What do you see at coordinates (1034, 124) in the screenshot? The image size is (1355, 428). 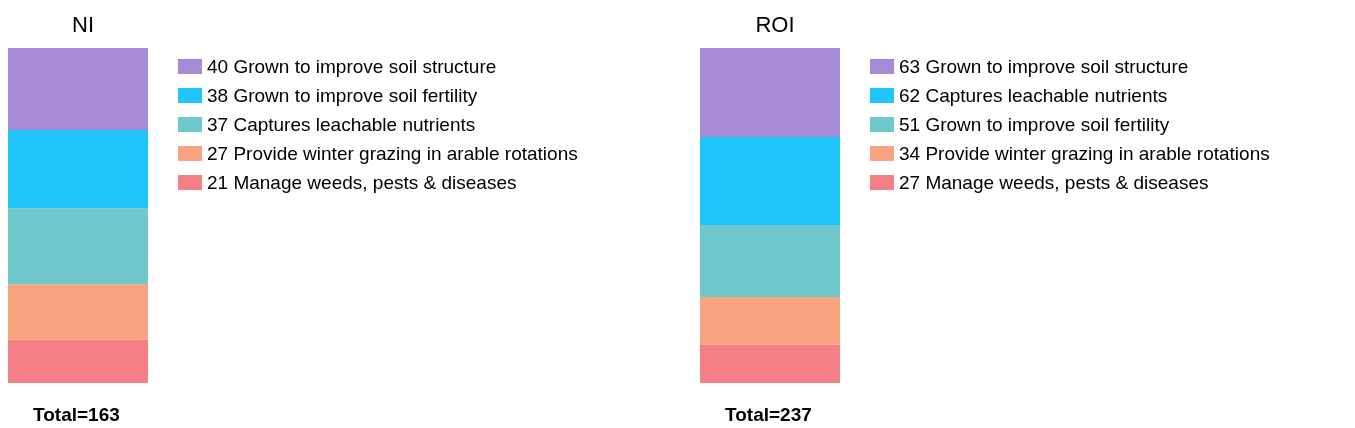 I see `legend-label: 51 Grown to improve soil fertility` at bounding box center [1034, 124].